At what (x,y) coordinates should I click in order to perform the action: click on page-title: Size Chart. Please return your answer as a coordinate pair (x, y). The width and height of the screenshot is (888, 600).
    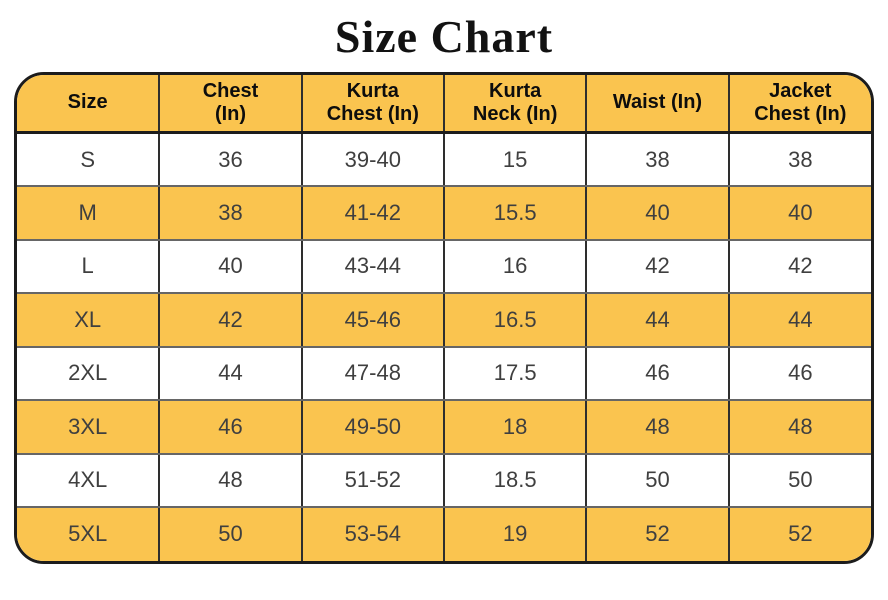
    Looking at the image, I should click on (444, 36).